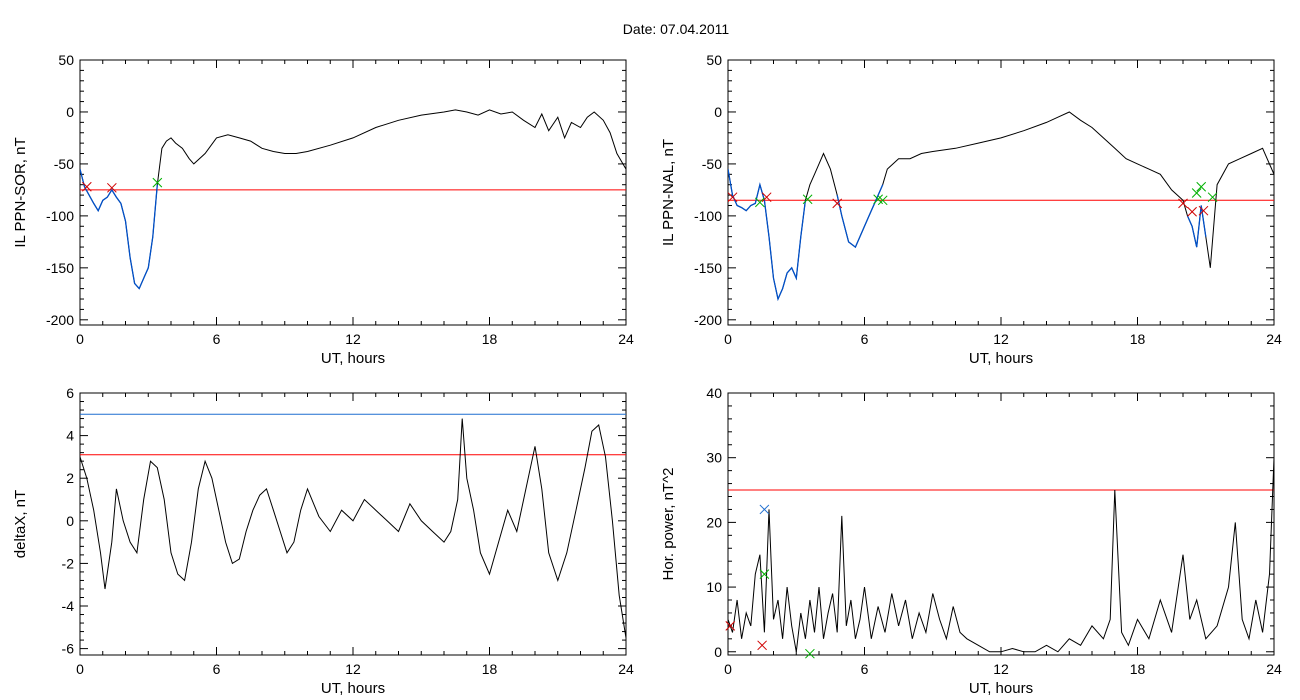 Image resolution: width=1300 pixels, height=700 pixels. I want to click on y-axis-title: deltaX, nT, so click(20, 524).